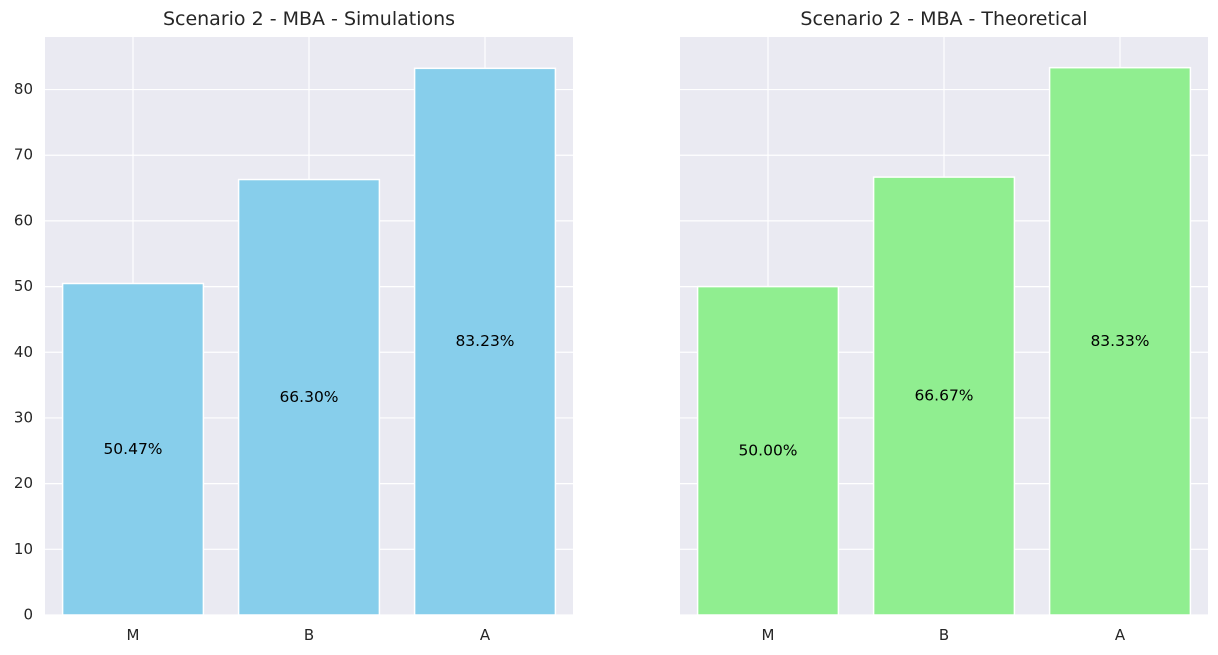  I want to click on bar-value-label: 50.47%, so click(132, 449).